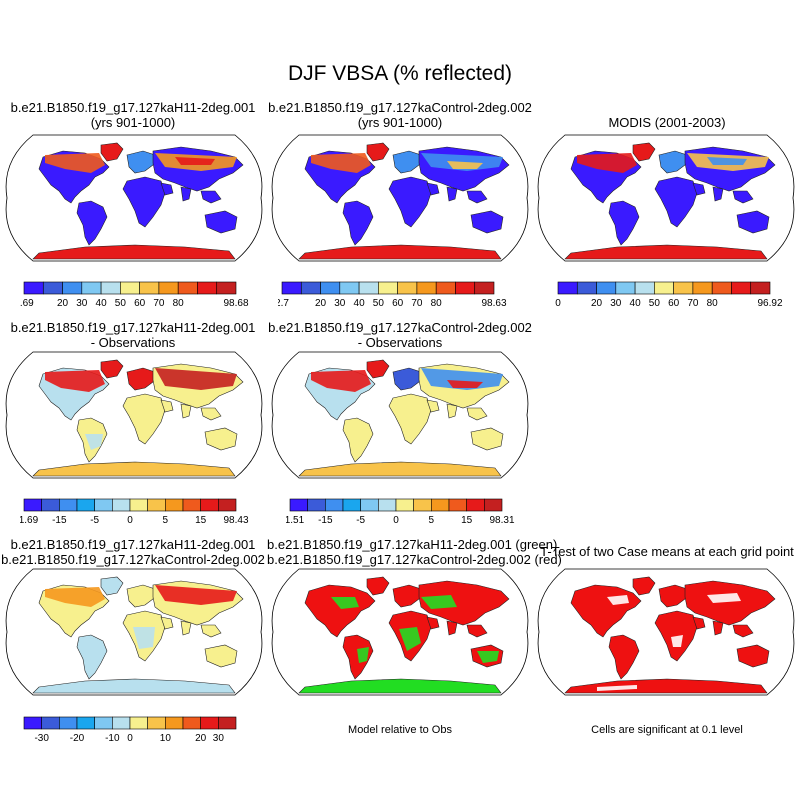 Image resolution: width=800 pixels, height=800 pixels. I want to click on panel-3-title-line1: MODIS (2001-2003), so click(667, 122).